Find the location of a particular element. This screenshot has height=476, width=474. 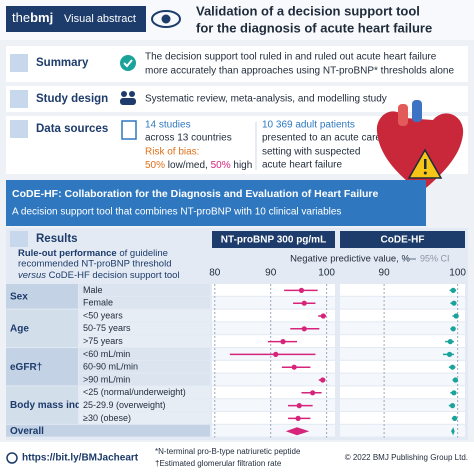

row-label: <25 (normal/underweight) is located at coordinates (134, 392).